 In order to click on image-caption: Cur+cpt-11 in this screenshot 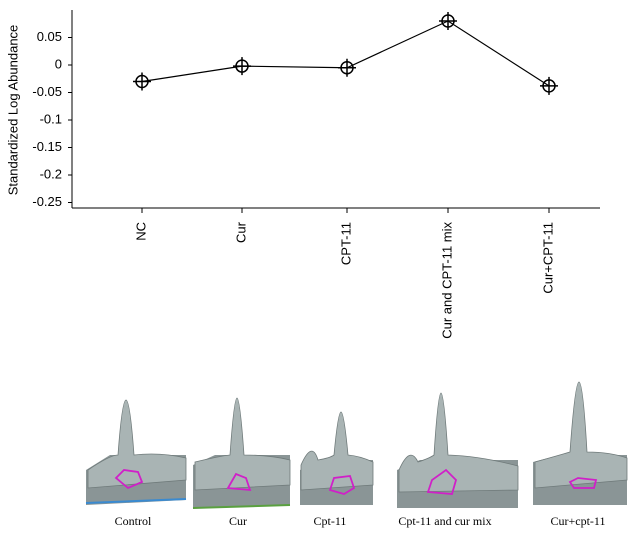, I will do `click(578, 521)`.